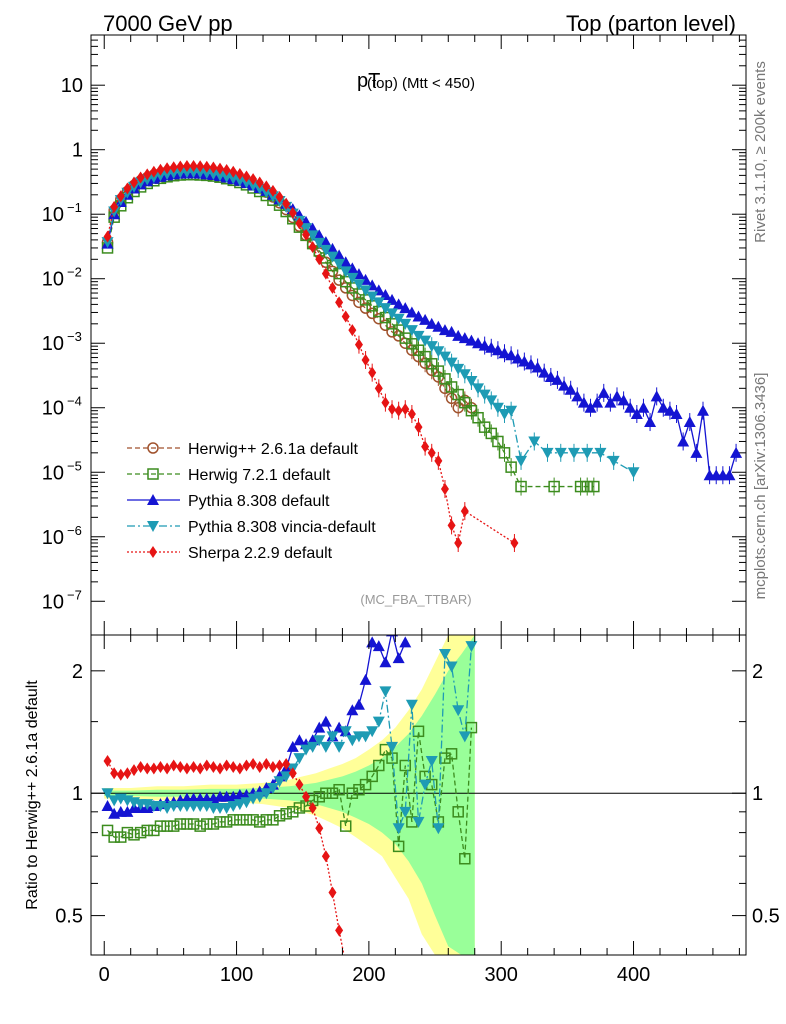  What do you see at coordinates (153, 448) in the screenshot?
I see `legend-marker` at bounding box center [153, 448].